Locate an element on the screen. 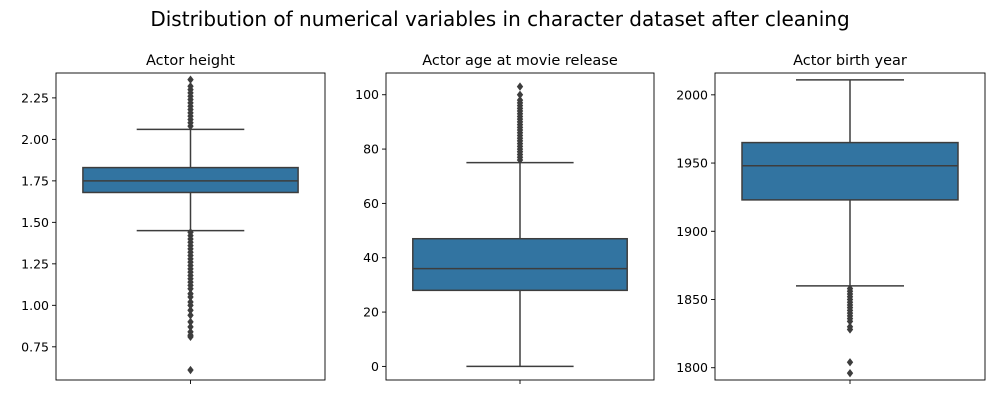  y-tick-label: 1850 is located at coordinates (692, 299).